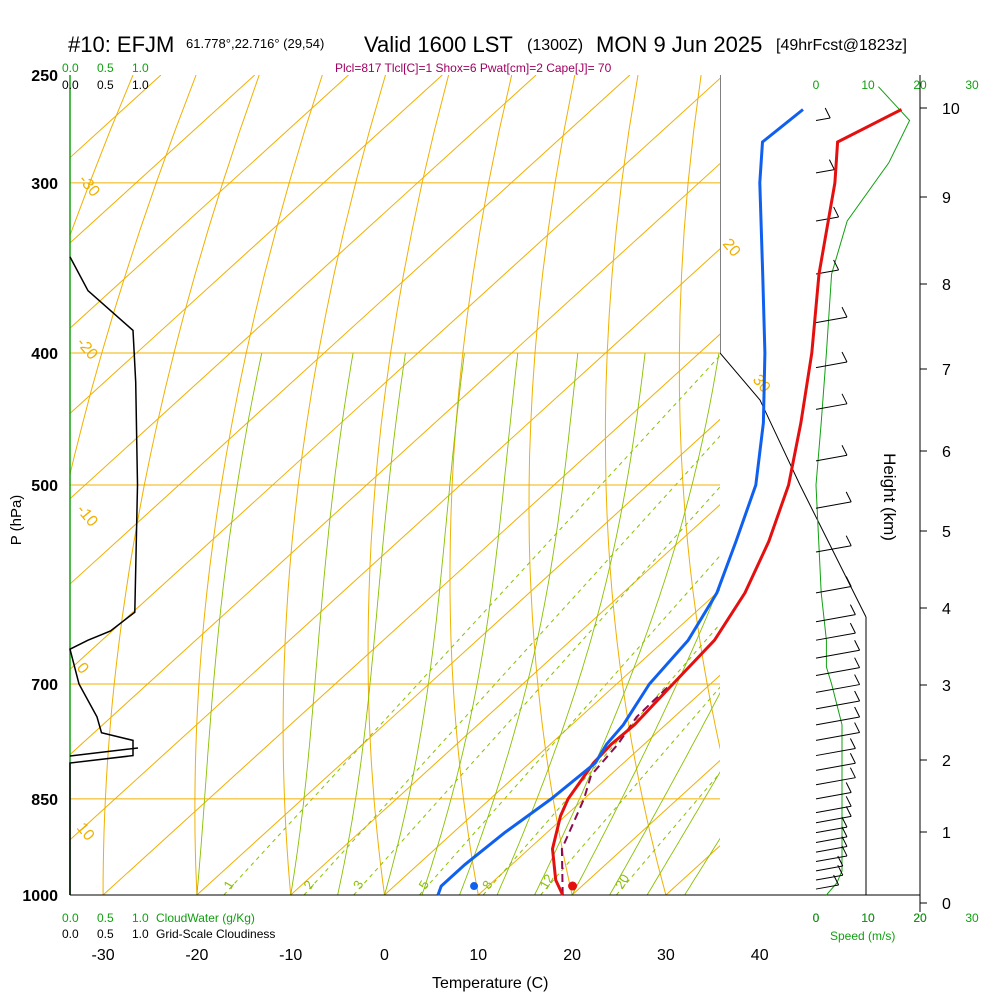 The height and width of the screenshot is (1000, 1000). Describe the element at coordinates (196, 955) in the screenshot. I see `temperature-tick: -20` at that location.